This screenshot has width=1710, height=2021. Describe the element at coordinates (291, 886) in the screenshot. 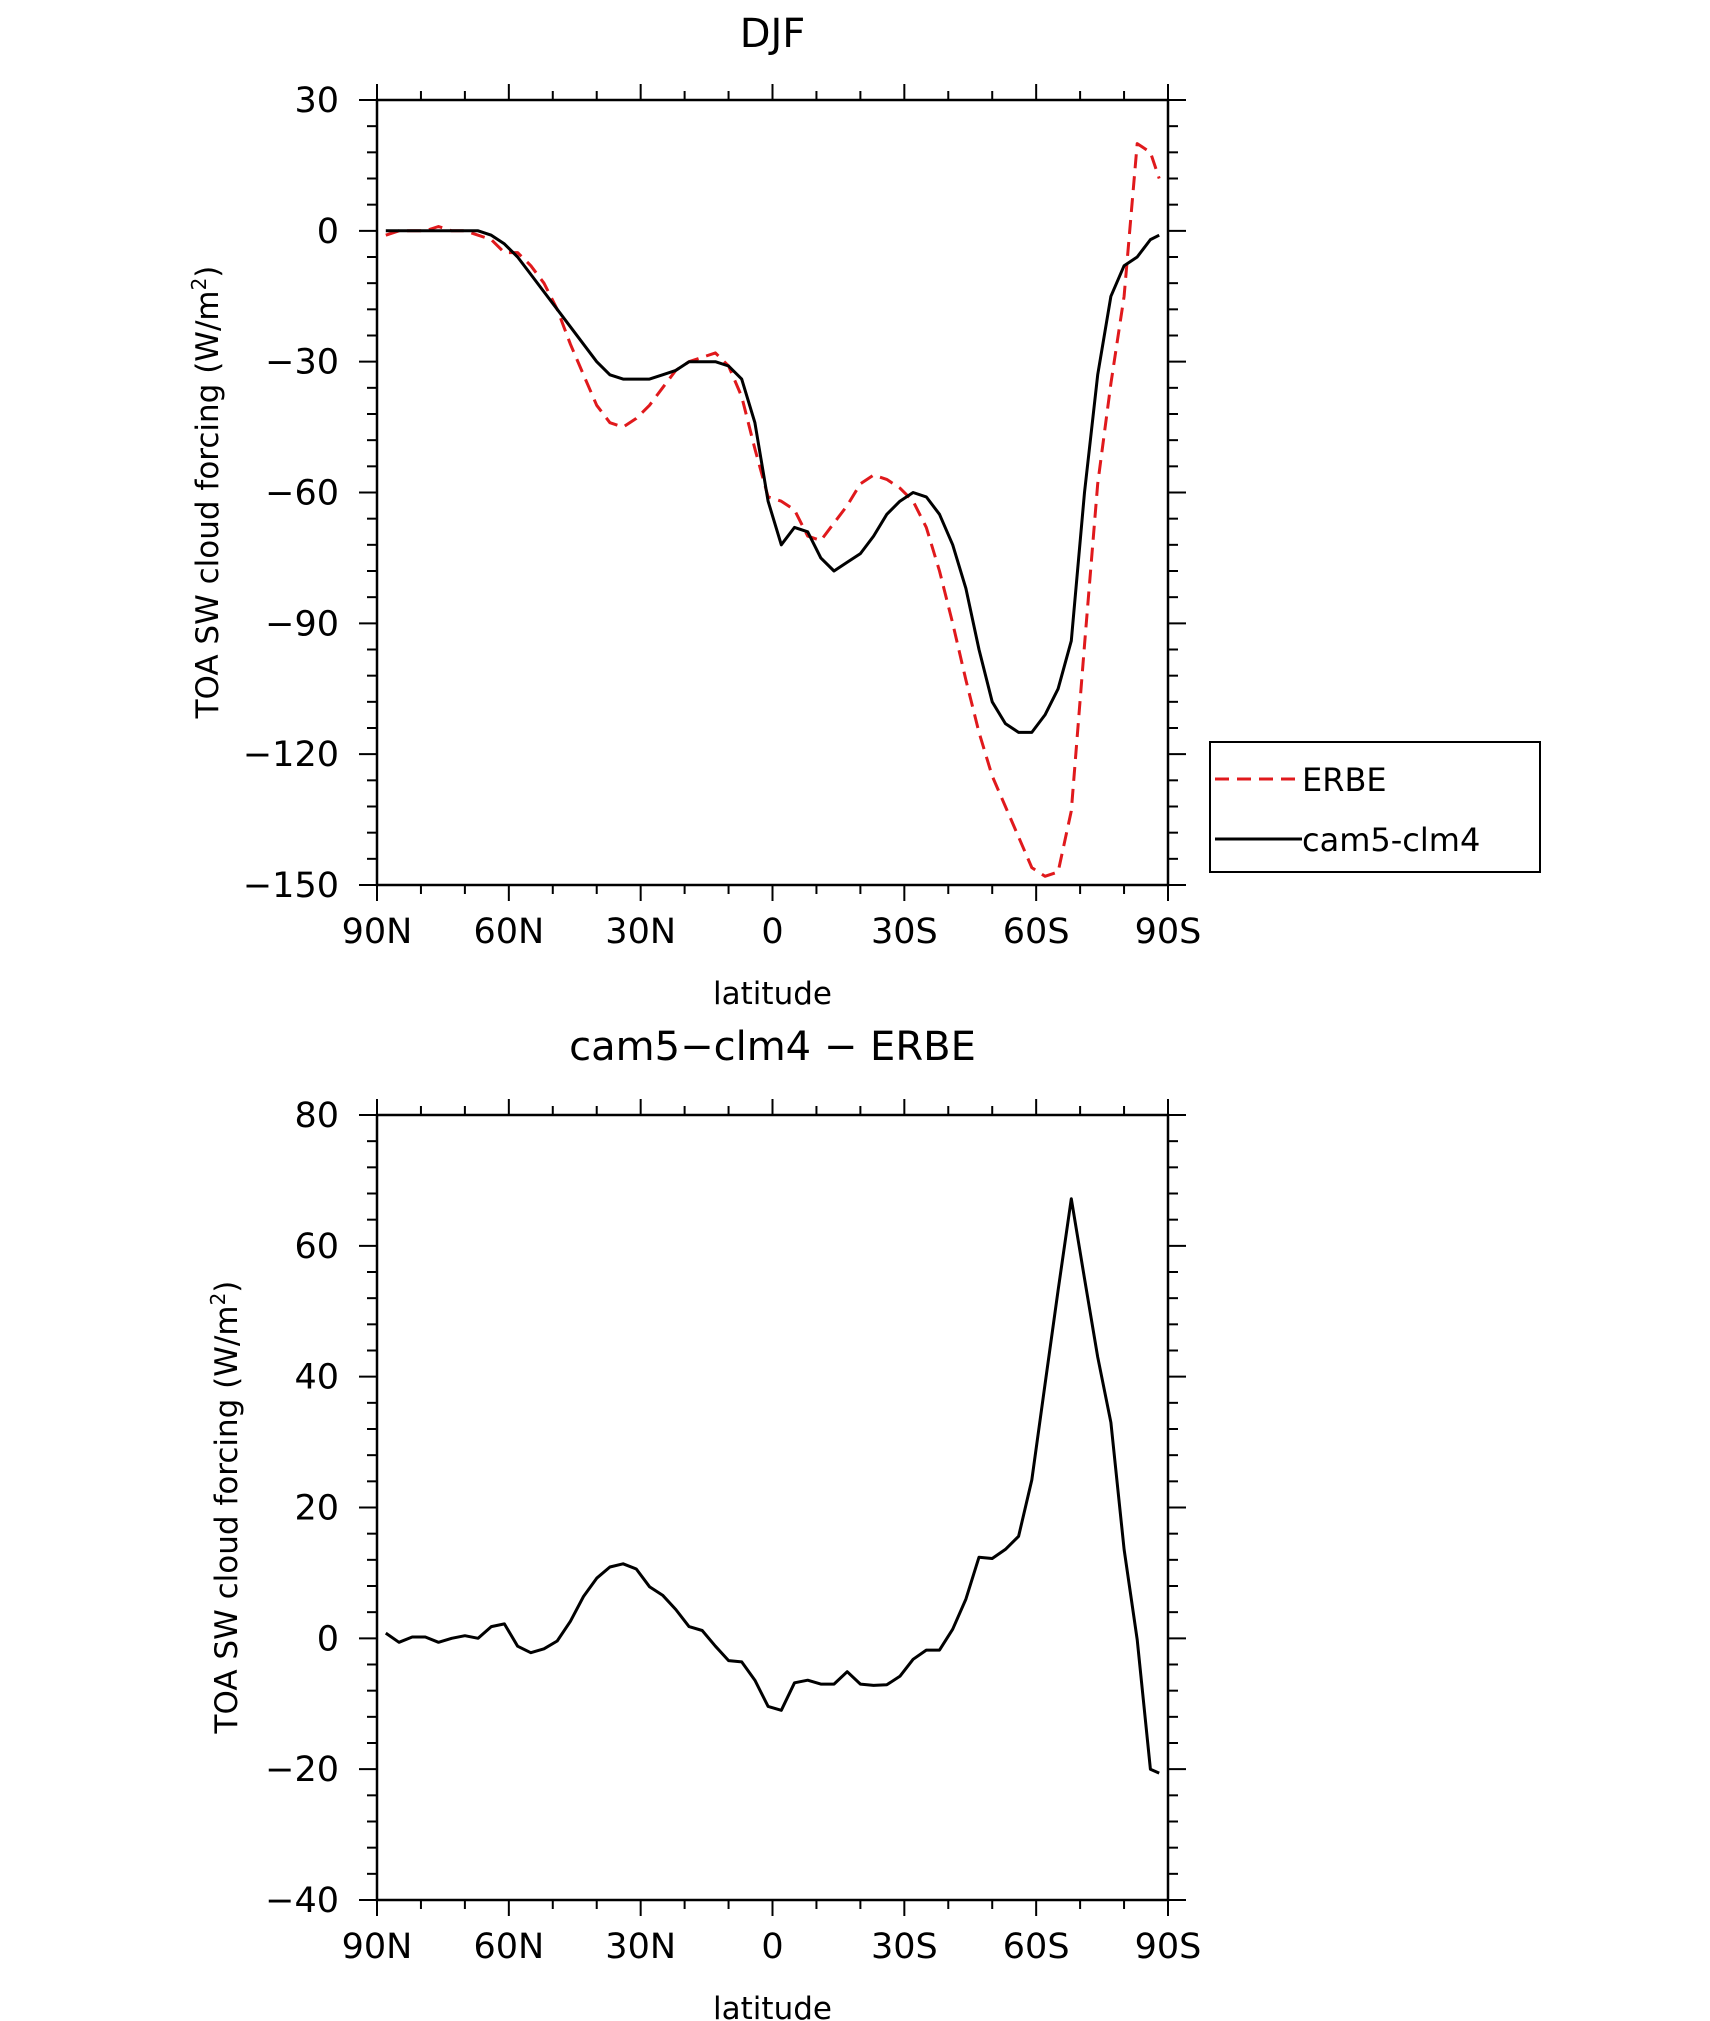

I see `top-y-tick-label: −150` at that location.